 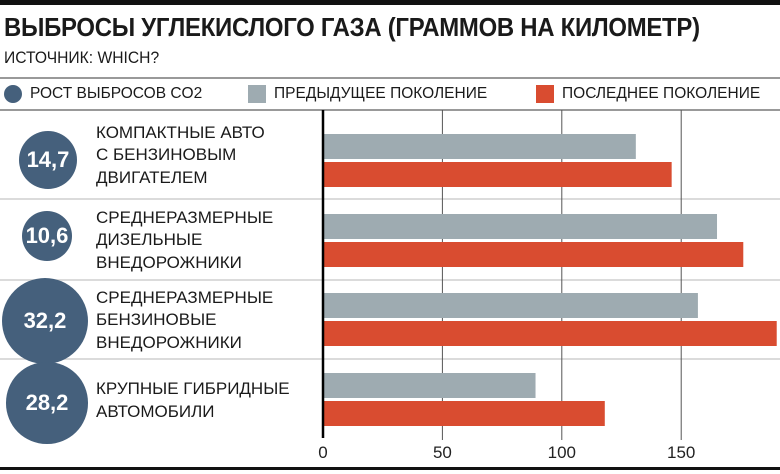 What do you see at coordinates (381, 93) in the screenshot?
I see `legend-label: ПРЕДЫДУЩЕЕ ПОКОЛЕНИЕ` at bounding box center [381, 93].